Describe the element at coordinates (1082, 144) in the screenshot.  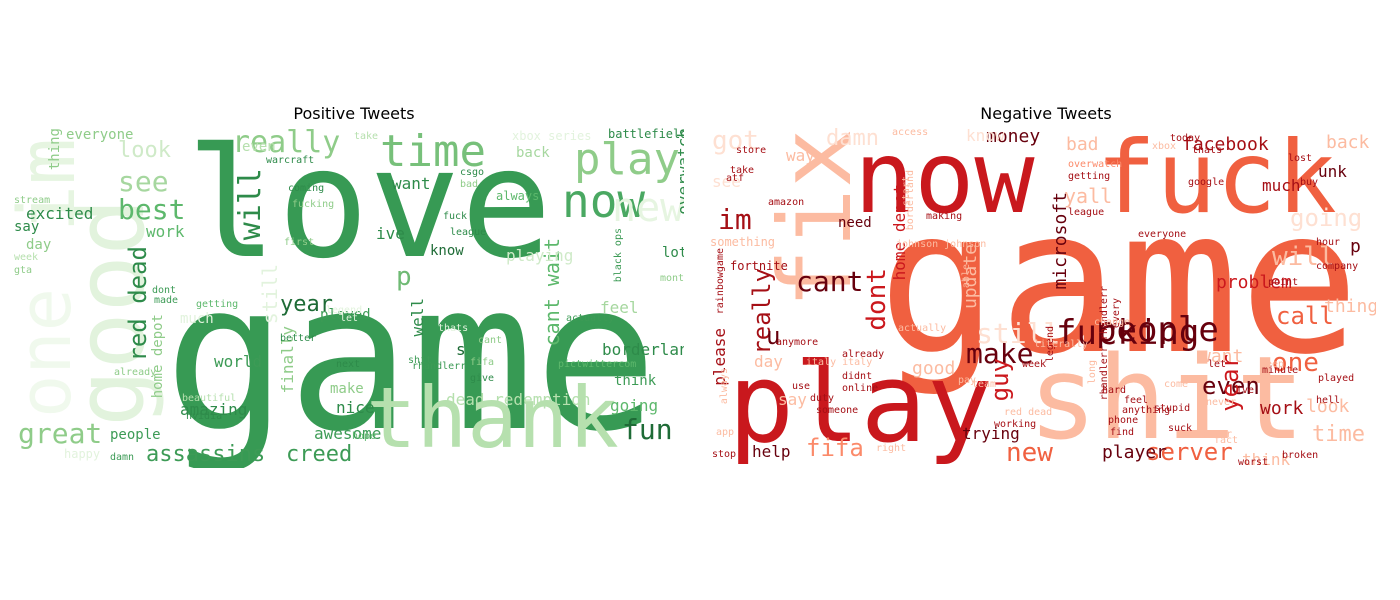
I see `negative-word-bad: bad` at that location.